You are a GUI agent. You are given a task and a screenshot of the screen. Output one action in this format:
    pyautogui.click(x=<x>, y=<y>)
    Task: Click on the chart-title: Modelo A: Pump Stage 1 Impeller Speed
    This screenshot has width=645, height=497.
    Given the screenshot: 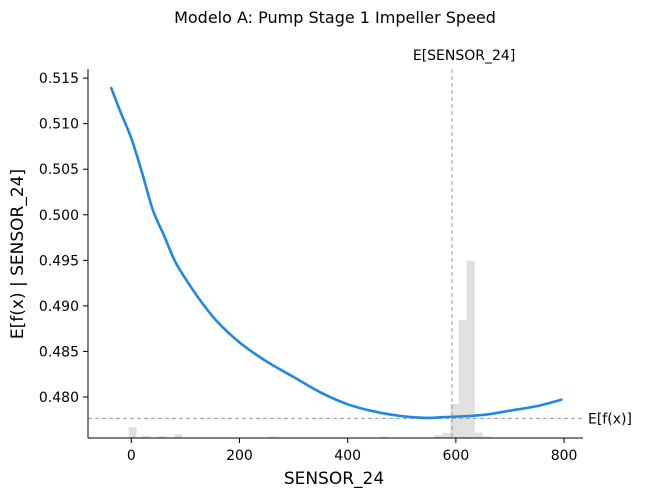 What is the action you would take?
    pyautogui.click(x=335, y=17)
    